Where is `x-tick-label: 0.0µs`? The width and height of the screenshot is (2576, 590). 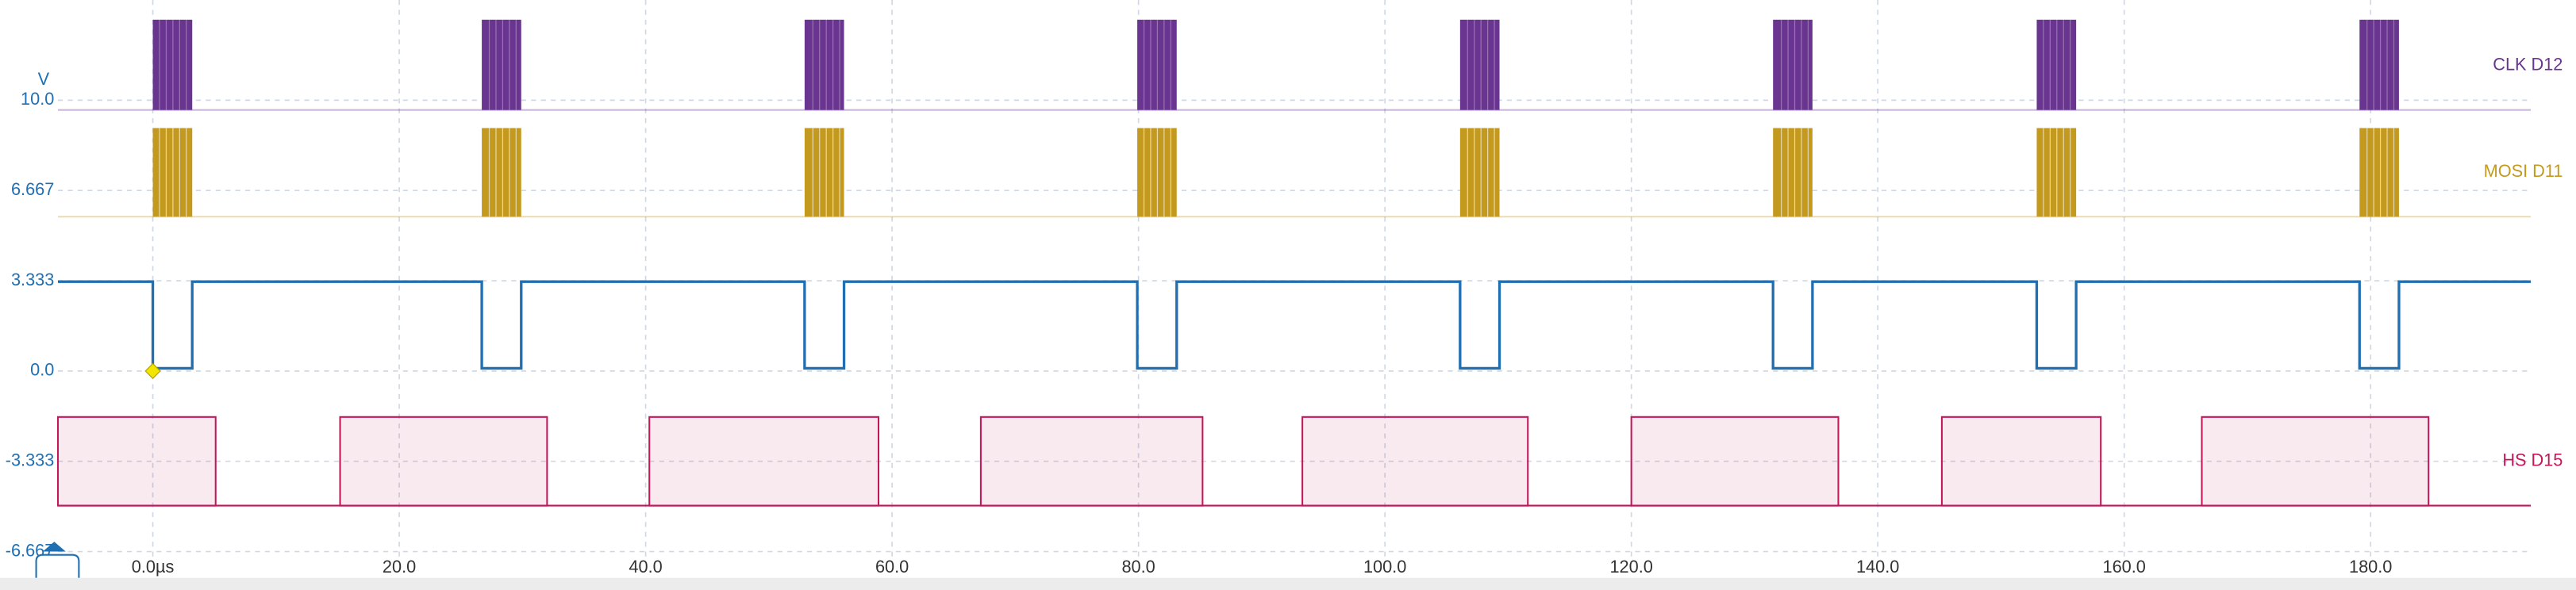 x-tick-label: 0.0µs is located at coordinates (153, 567).